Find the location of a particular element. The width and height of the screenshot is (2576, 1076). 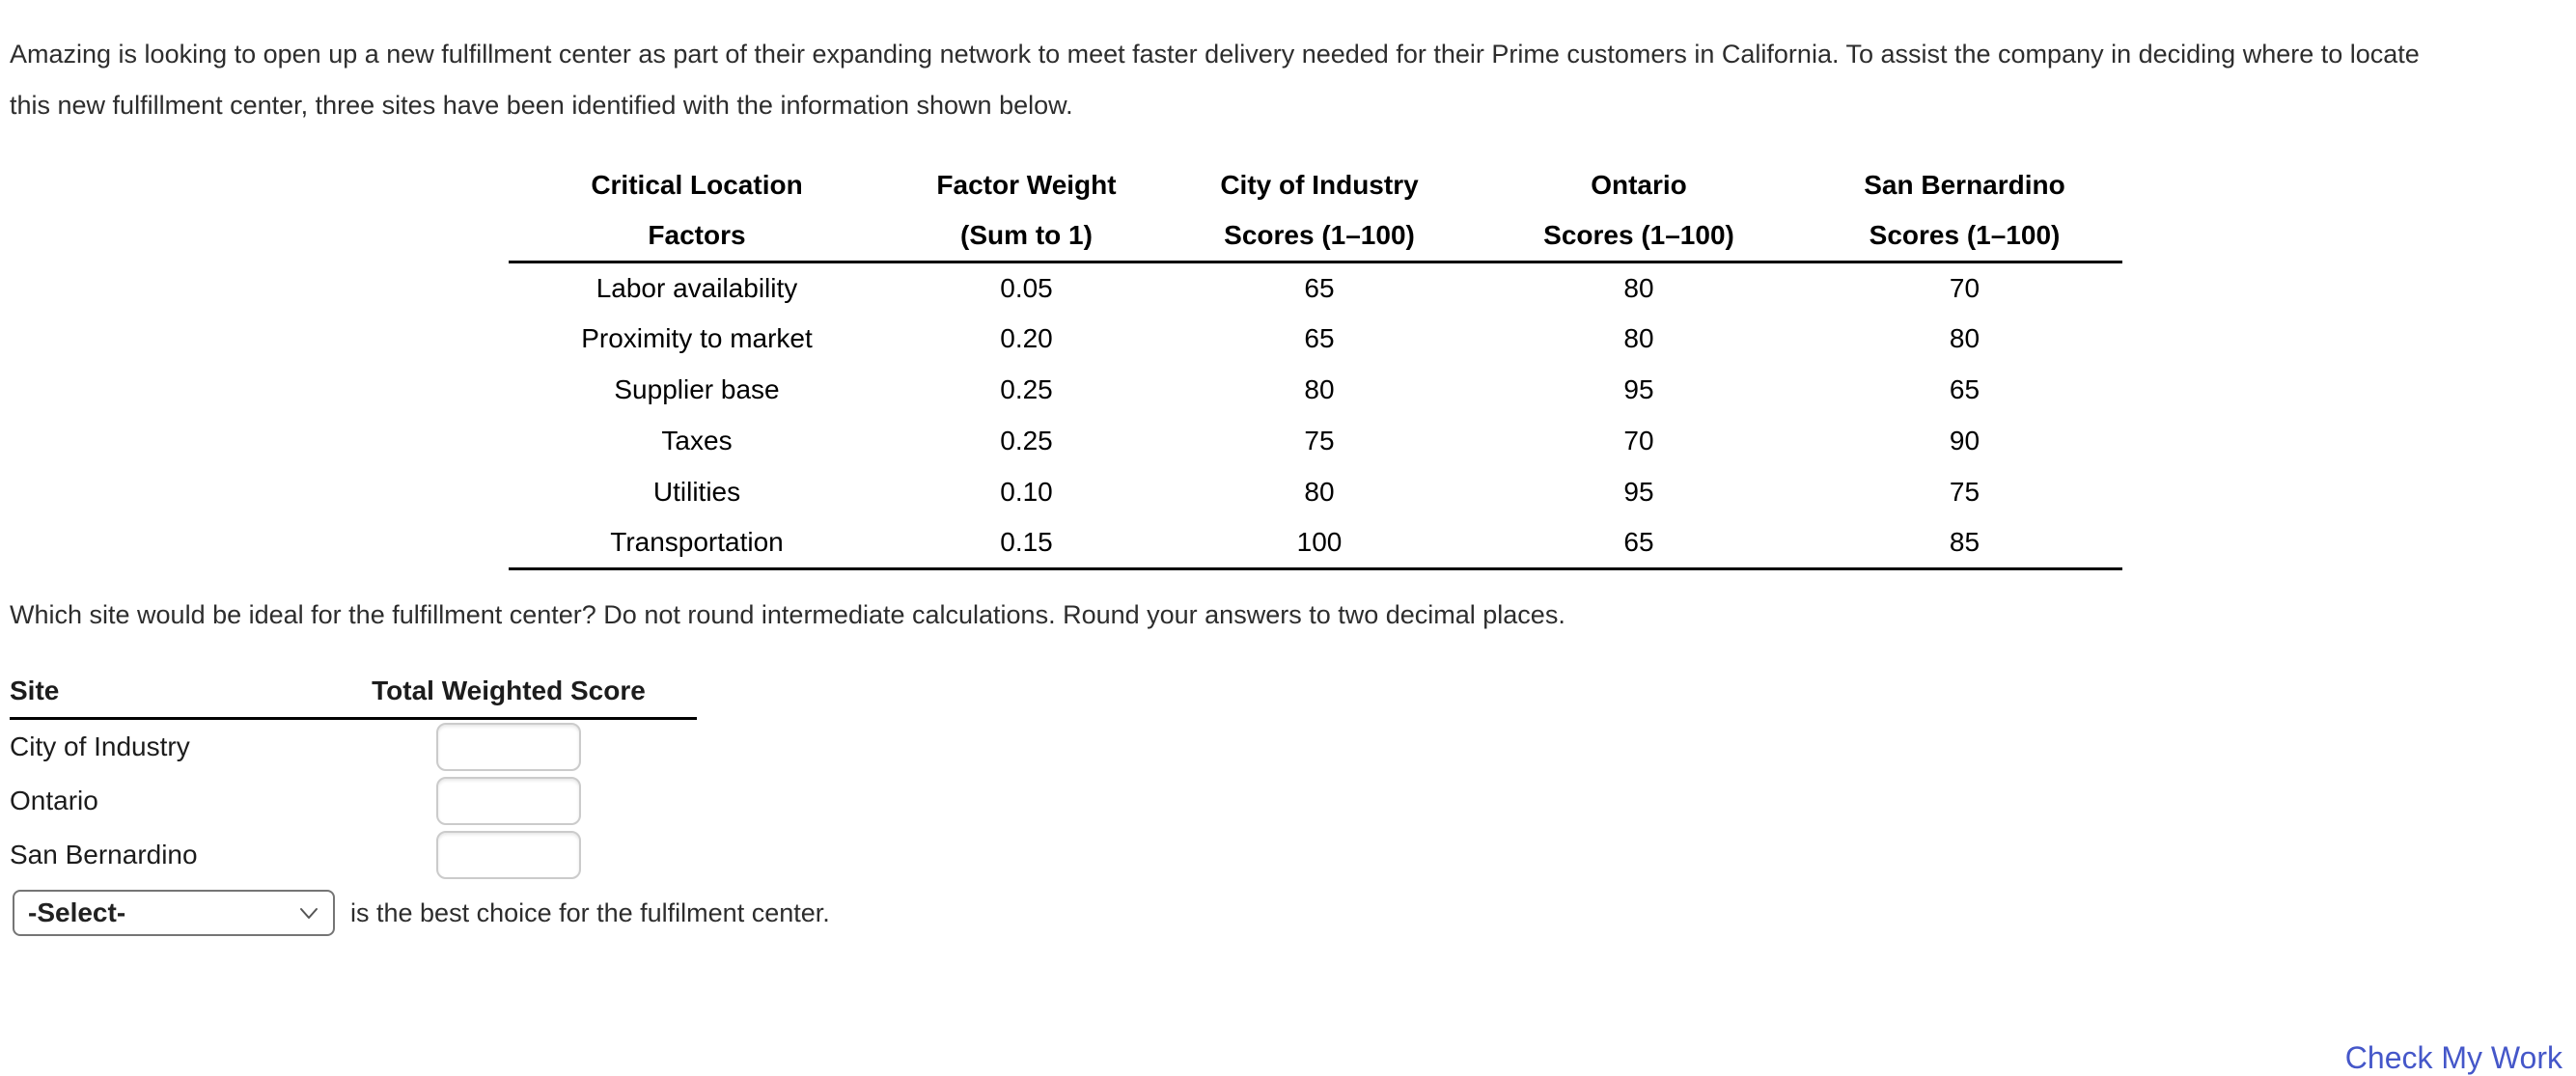

factor-name-cell: Supplier base is located at coordinates (697, 389).